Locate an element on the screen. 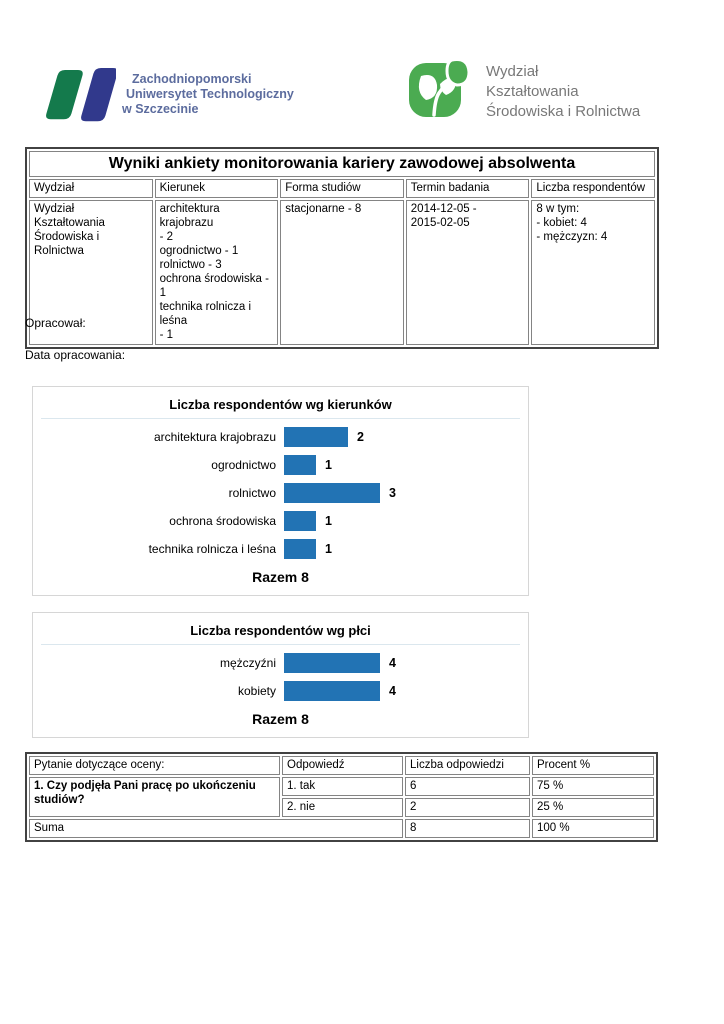 This screenshot has height=1024, width=724. table-row-sum: Suma 8 100 % is located at coordinates (341, 828).